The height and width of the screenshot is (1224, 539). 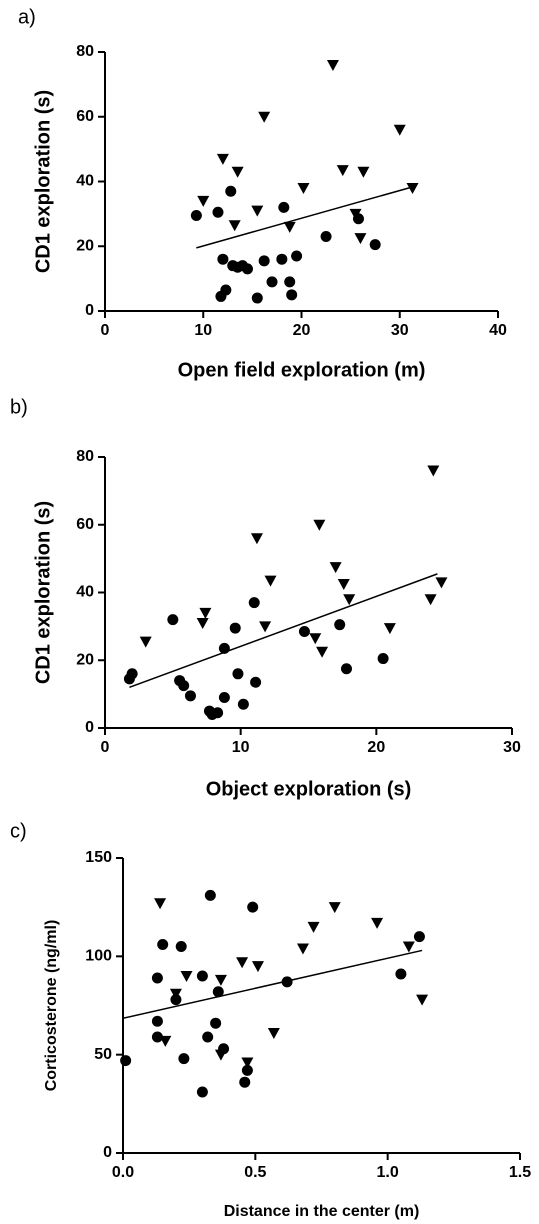 What do you see at coordinates (18, 831) in the screenshot?
I see `panel-label: c)` at bounding box center [18, 831].